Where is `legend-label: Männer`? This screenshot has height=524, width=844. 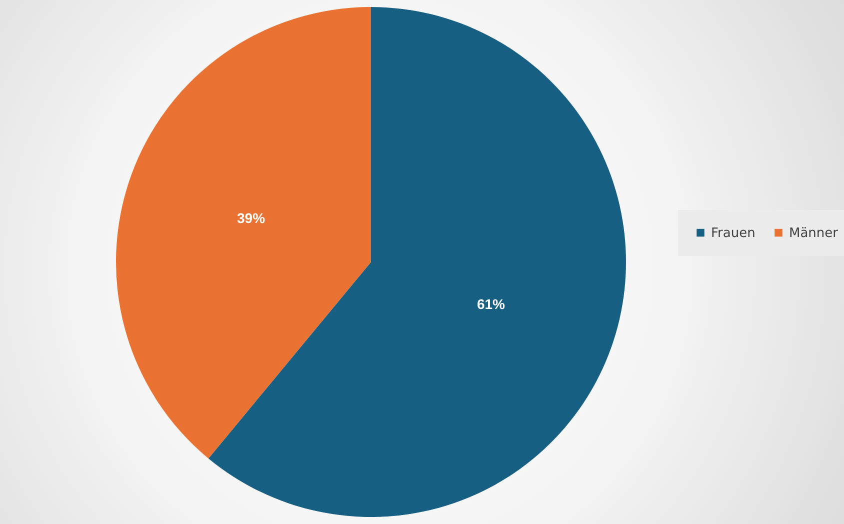 legend-label: Männer is located at coordinates (814, 233).